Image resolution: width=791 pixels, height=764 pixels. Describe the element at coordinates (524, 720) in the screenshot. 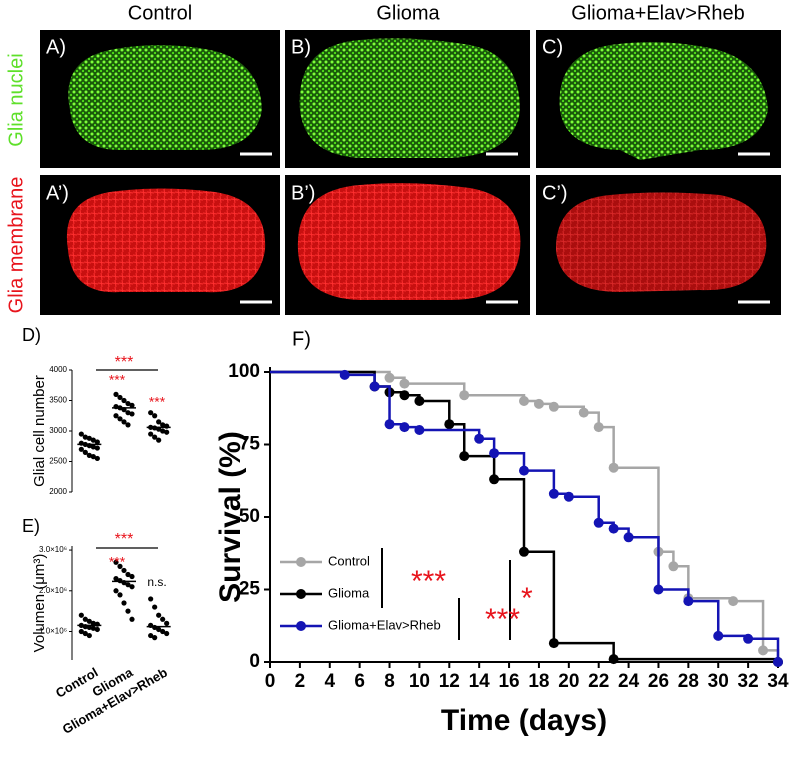

I see `x-axis-title: Time (days)` at that location.